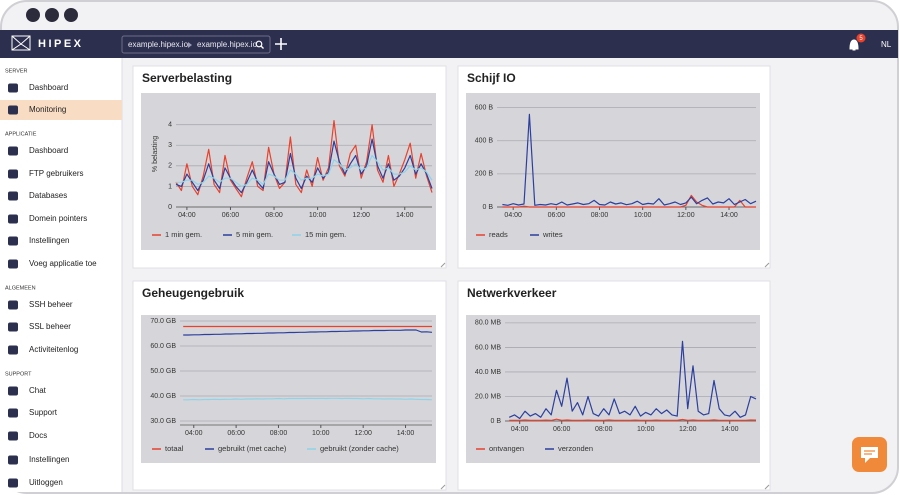  Describe the element at coordinates (53, 349) in the screenshot. I see `nav-item: Activiteitenlog` at that location.